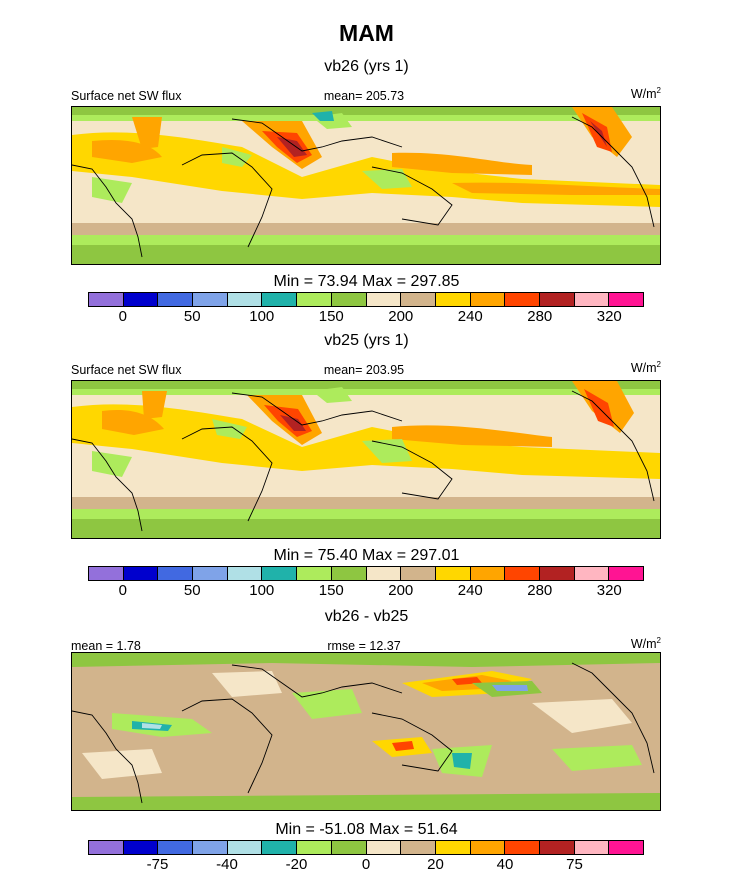  What do you see at coordinates (645, 644) in the screenshot?
I see `panel-3-units-label: W/m2` at bounding box center [645, 644].